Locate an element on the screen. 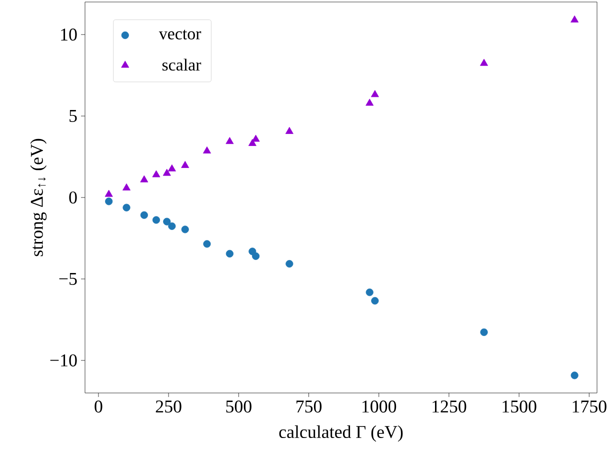  y-axis-title: strong Δε$_{↑↓}$ (eV) is located at coordinates (38, 197).